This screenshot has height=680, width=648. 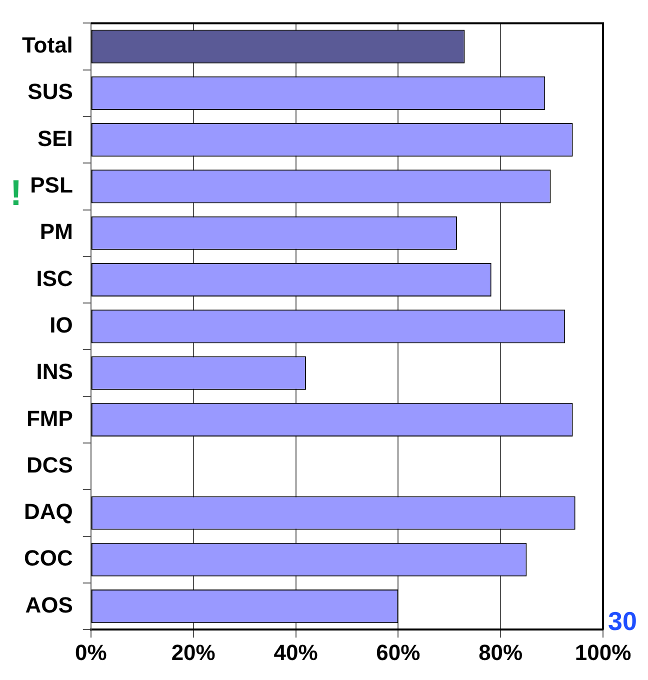 What do you see at coordinates (55, 138) in the screenshot?
I see `y-tick-label: SEI` at bounding box center [55, 138].